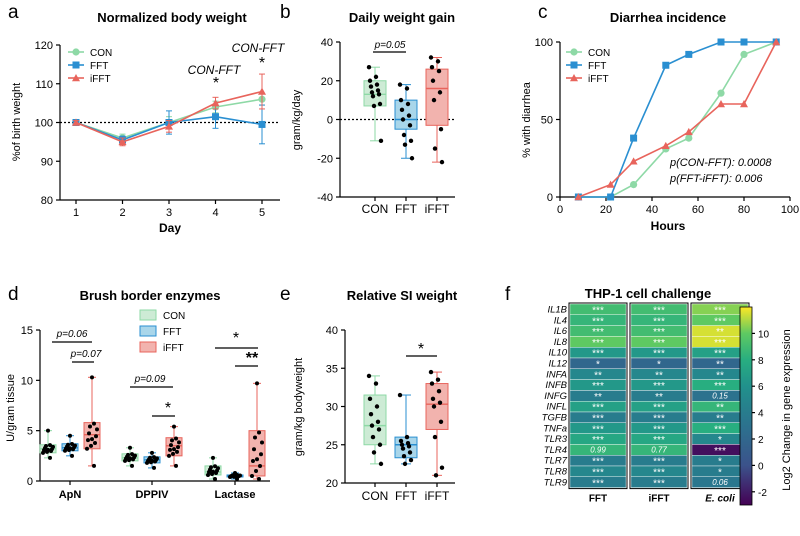 This screenshot has height=536, width=800. I want to click on legend-marker-FFT, so click(76, 65).